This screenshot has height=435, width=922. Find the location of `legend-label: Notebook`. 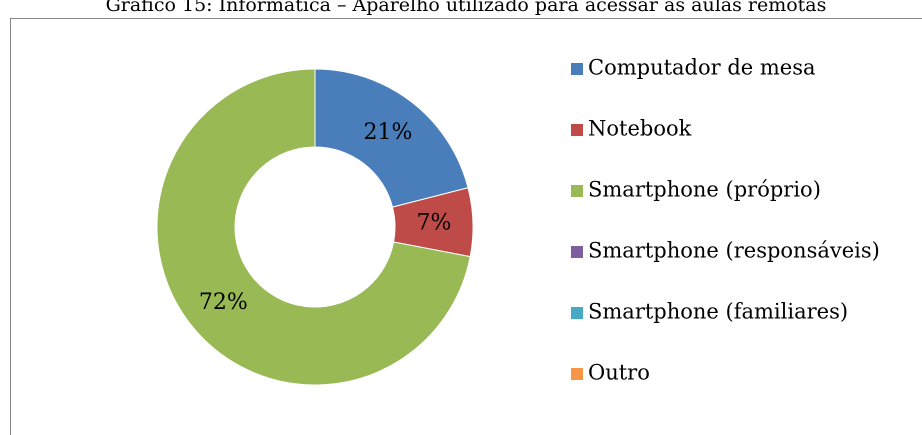

legend-label: Notebook is located at coordinates (640, 129).